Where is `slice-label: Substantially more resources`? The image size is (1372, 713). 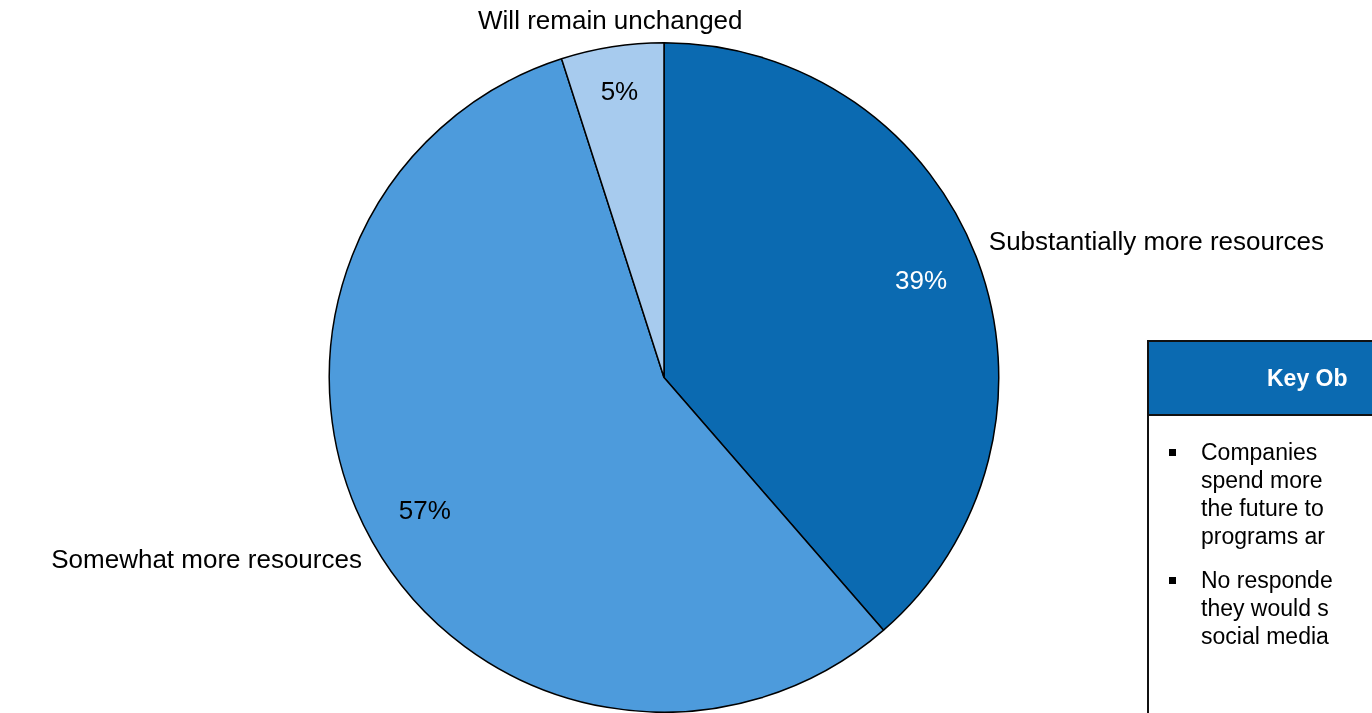 slice-label: Substantially more resources is located at coordinates (1156, 241).